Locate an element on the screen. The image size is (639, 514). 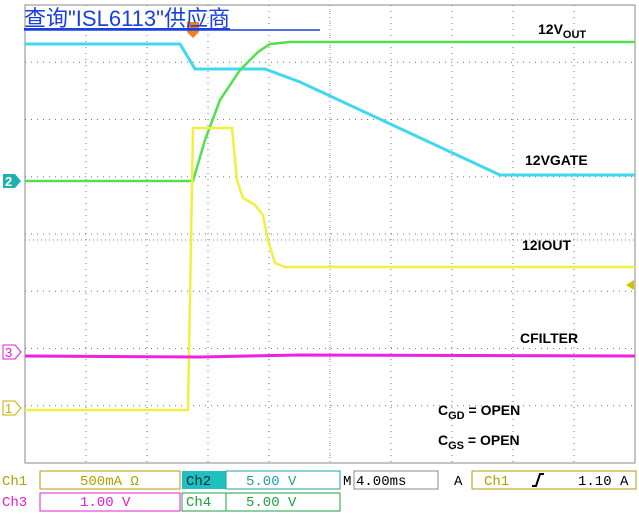
ch2-marker: 2 is located at coordinates (8, 181).